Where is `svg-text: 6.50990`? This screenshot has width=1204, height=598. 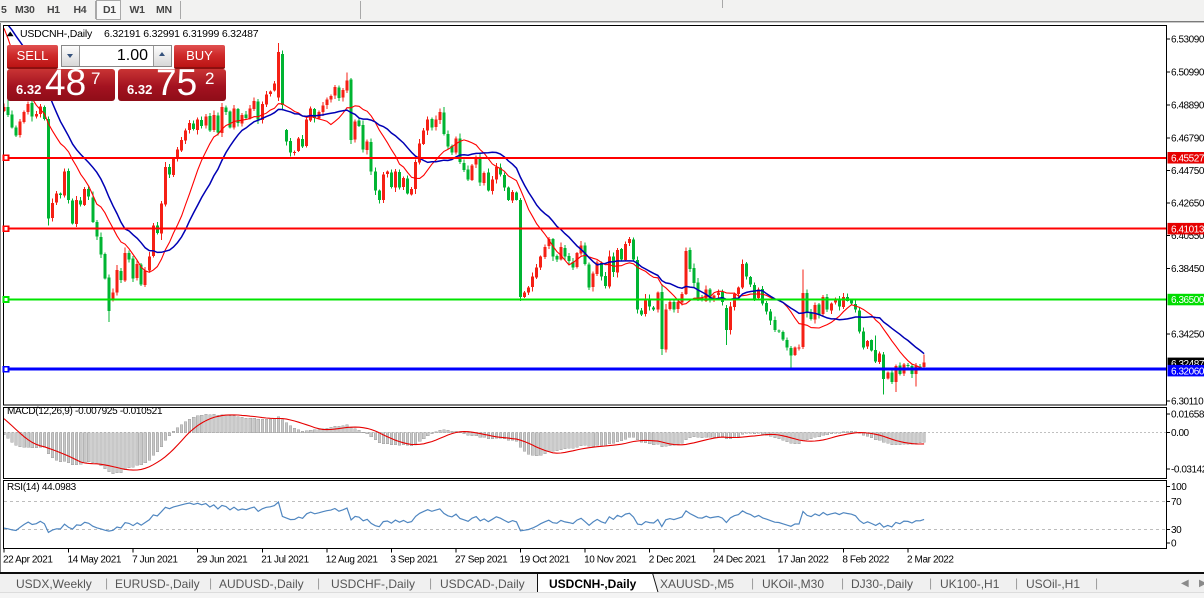 svg-text: 6.50990 is located at coordinates (1187, 73).